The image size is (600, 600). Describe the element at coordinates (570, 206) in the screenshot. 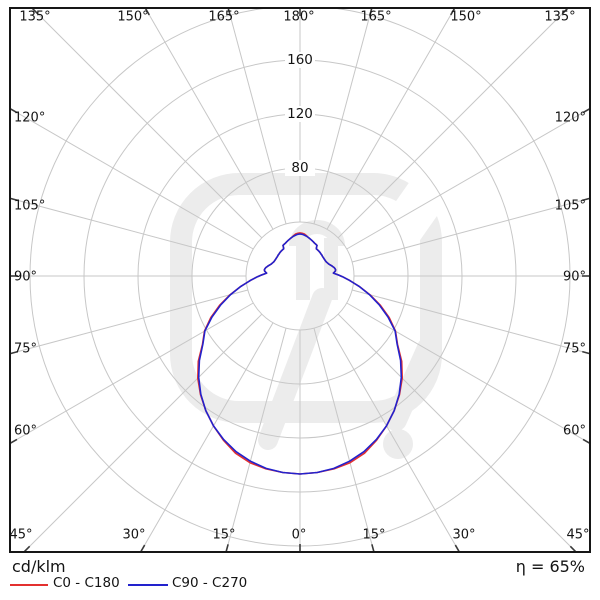

I see `angle-label-right-1: 105°` at that location.